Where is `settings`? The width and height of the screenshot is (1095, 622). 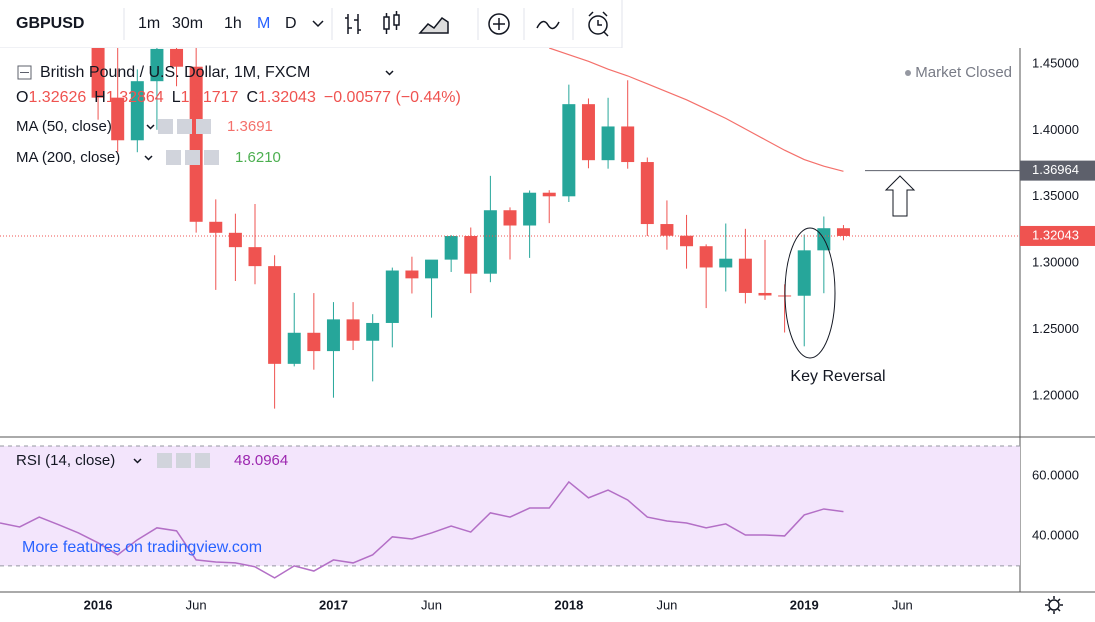 settings is located at coordinates (1054, 605).